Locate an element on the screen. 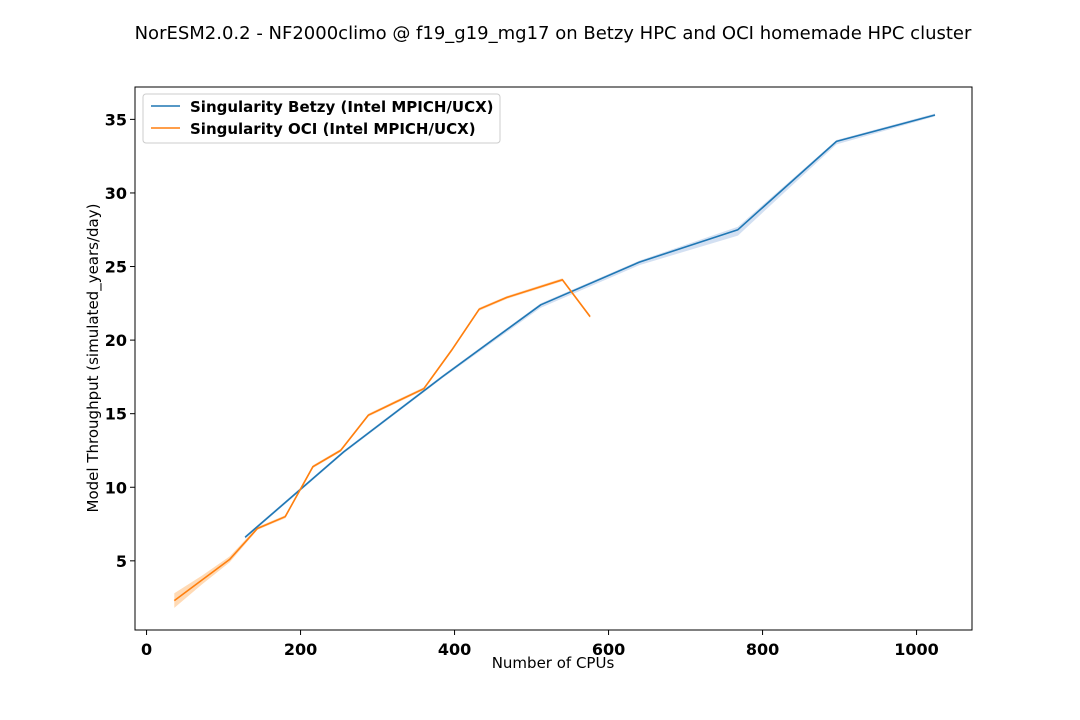  x-tick-label: 800 is located at coordinates (762, 649).